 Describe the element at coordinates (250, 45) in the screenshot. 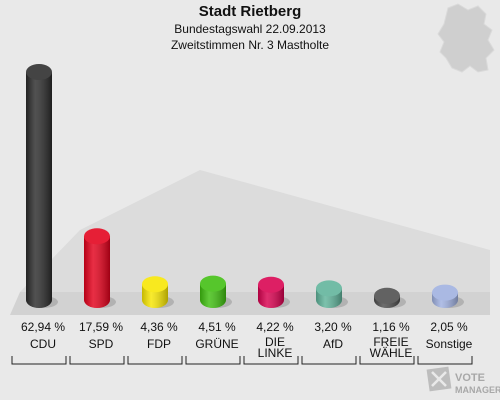

I see `chart-subtitle-district: Zweitstimmen Nr. 3 Mastholte` at that location.